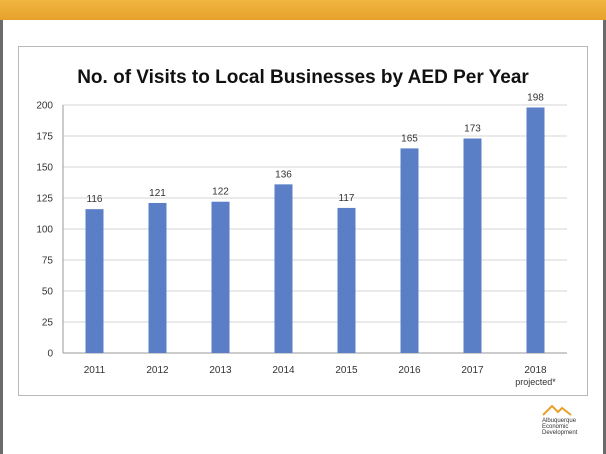 The width and height of the screenshot is (606, 454). I want to click on data-label-2014: 136, so click(283, 174).